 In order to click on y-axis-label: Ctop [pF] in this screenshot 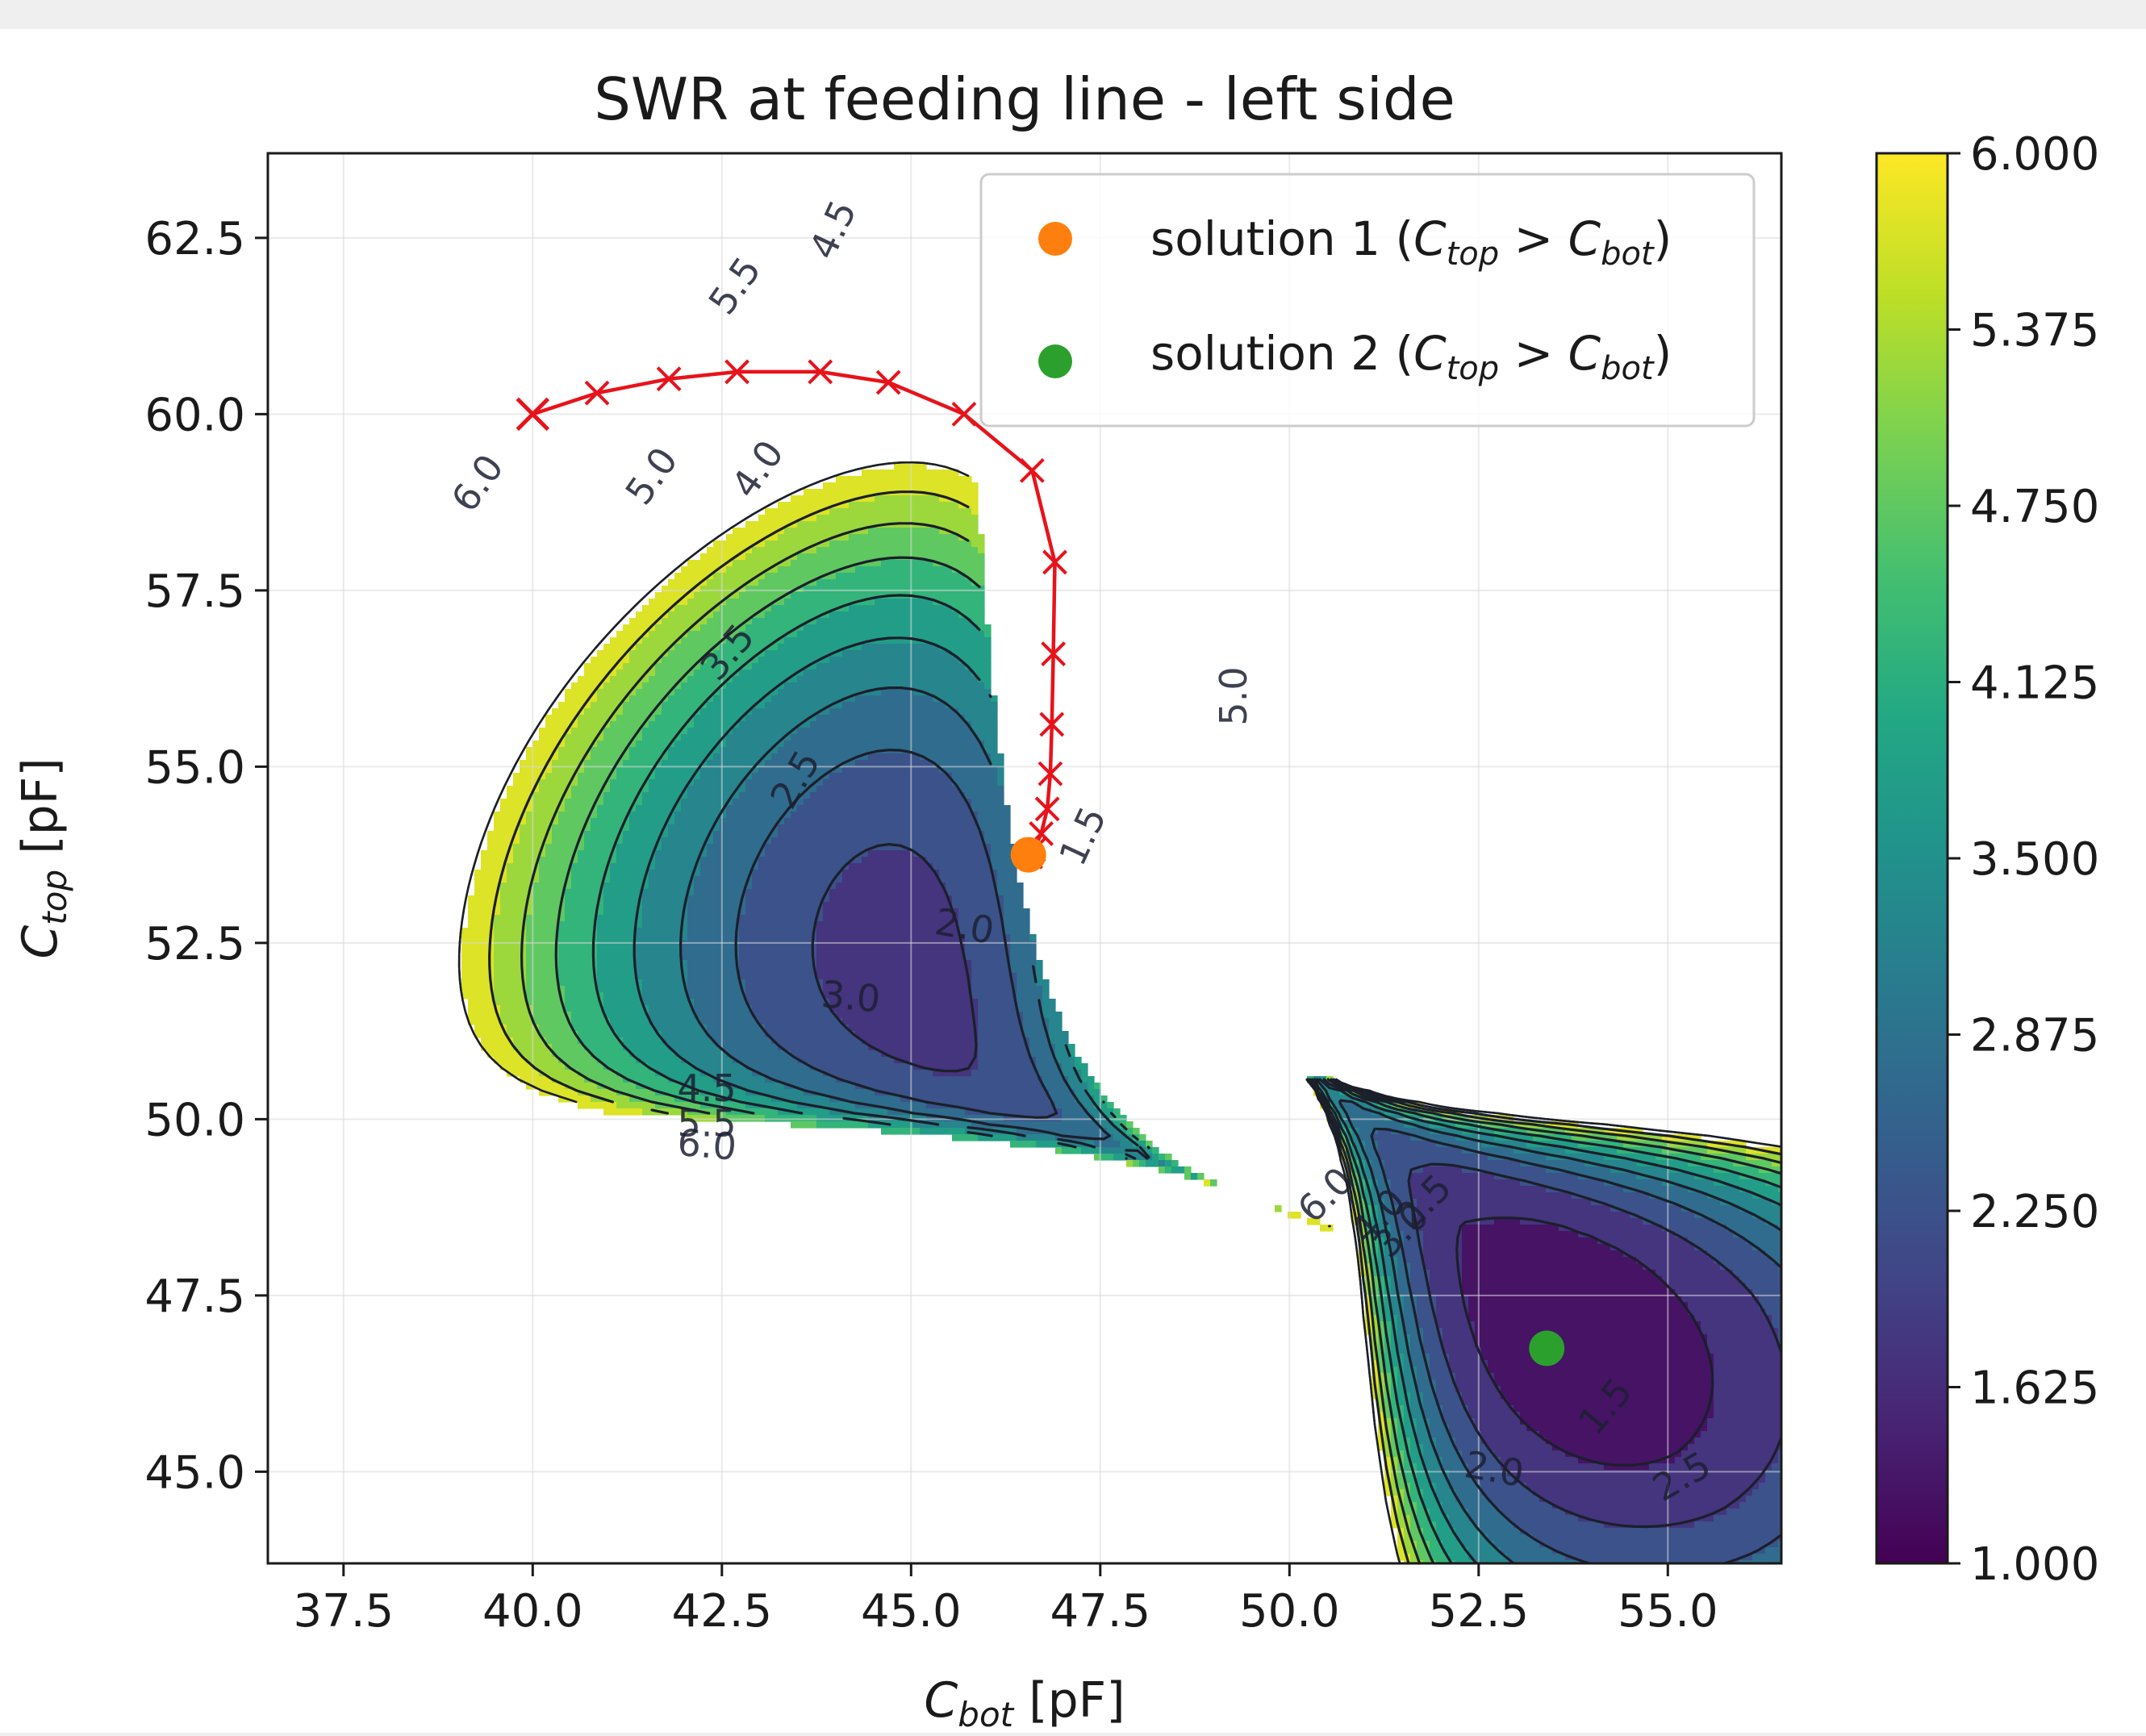, I will do `click(43, 858)`.